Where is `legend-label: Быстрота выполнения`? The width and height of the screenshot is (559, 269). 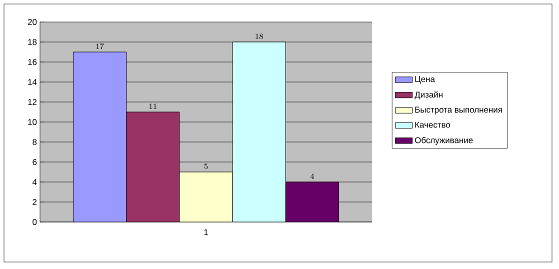
legend-label: Быстрота выполнения is located at coordinates (458, 110).